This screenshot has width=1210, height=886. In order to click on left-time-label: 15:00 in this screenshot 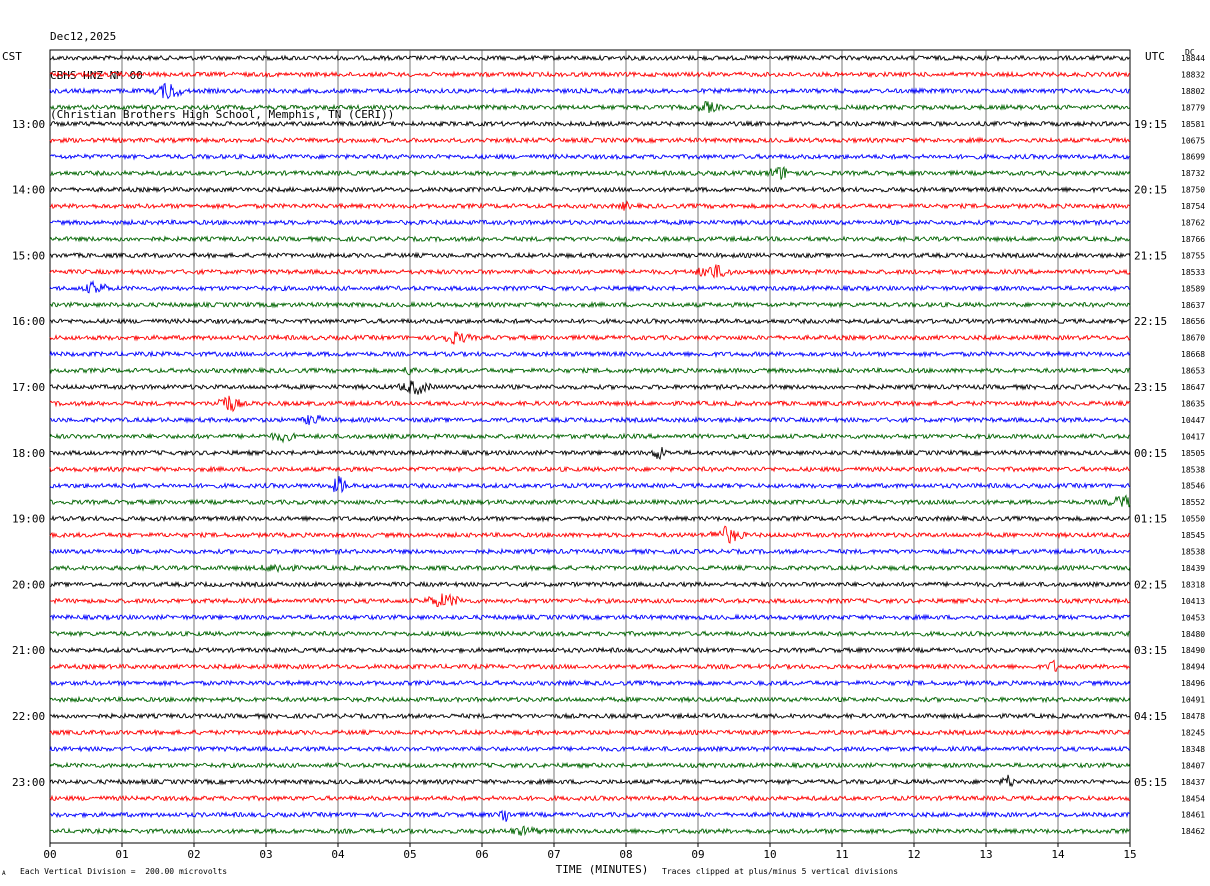, I will do `click(28, 255)`.